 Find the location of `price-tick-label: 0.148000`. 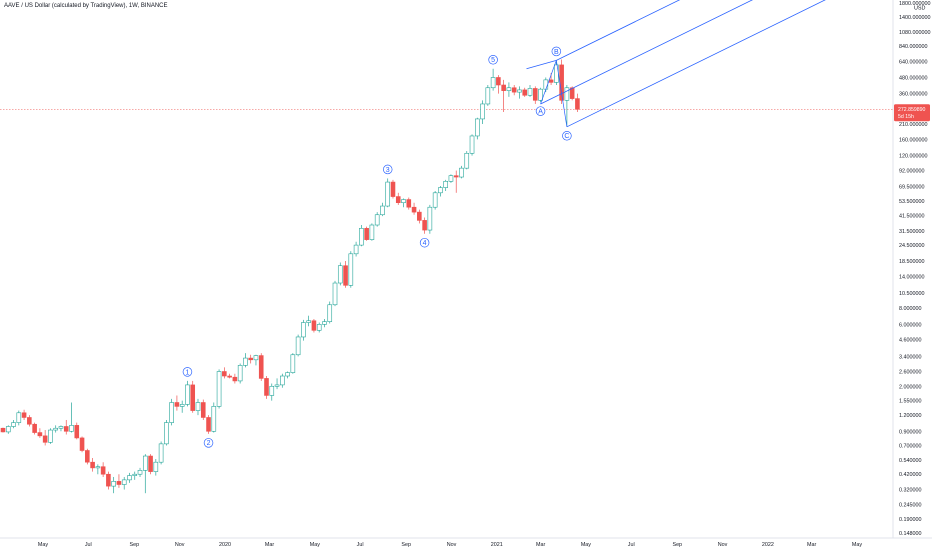

price-tick-label: 0.148000 is located at coordinates (910, 534).